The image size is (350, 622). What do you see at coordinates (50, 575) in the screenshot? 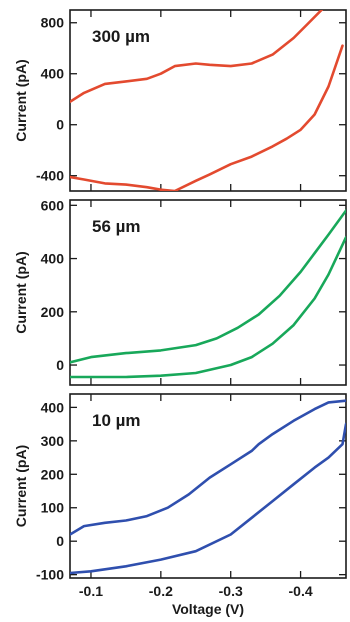
I see `y-tick-label: -100` at bounding box center [50, 575].